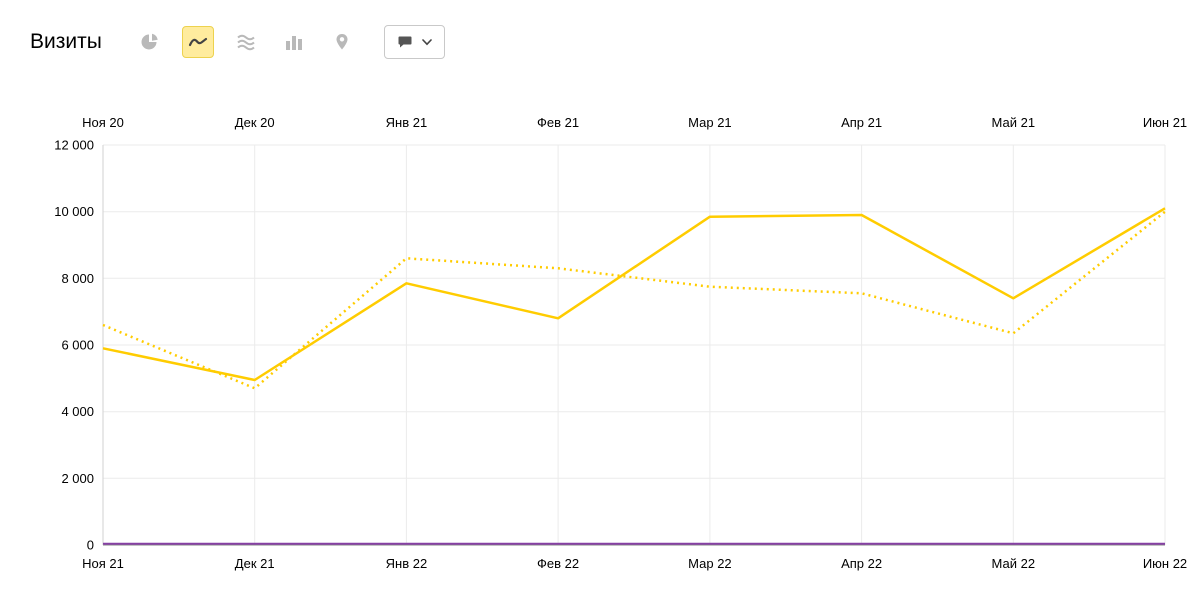 The image size is (1201, 606). What do you see at coordinates (103, 563) in the screenshot?
I see `x-axis-label-bottom: Ноя 21` at bounding box center [103, 563].